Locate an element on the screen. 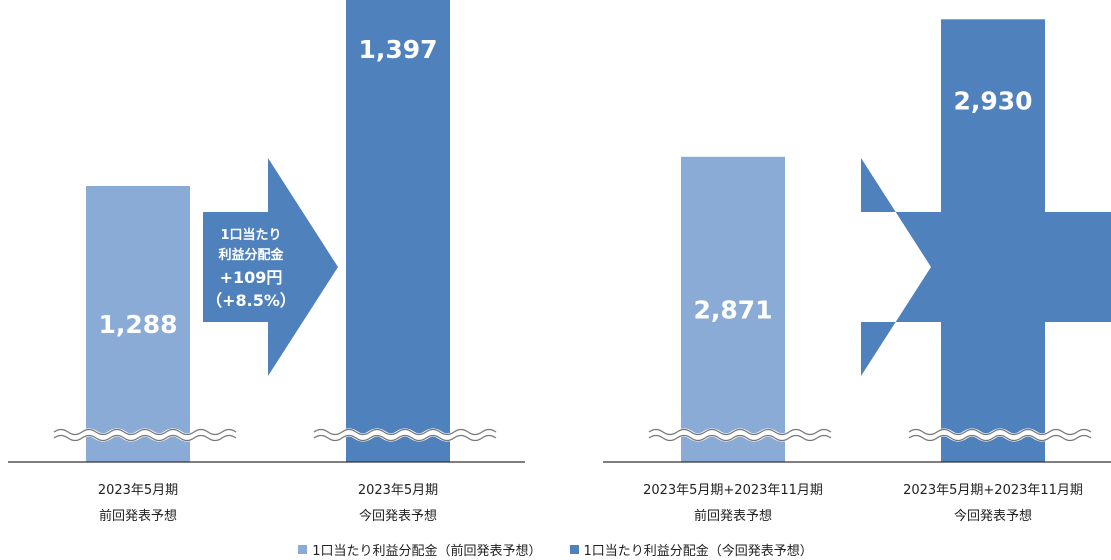 The width and height of the screenshot is (1111, 560). bar-1-previous is located at coordinates (138, 324).